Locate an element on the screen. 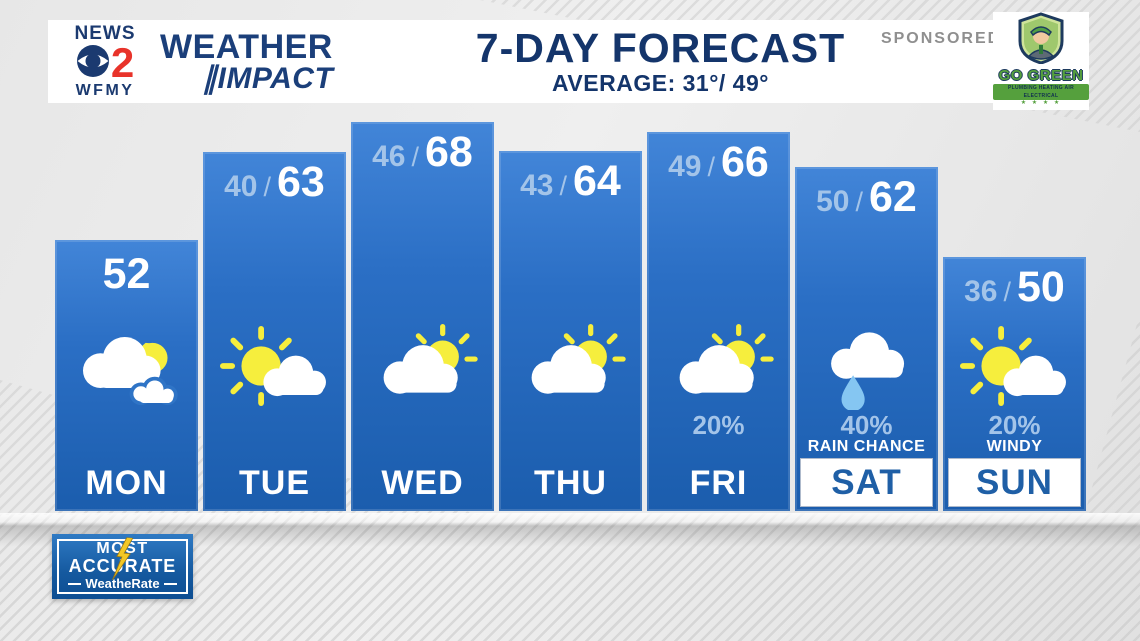  most-accurate-weatherate-badge: MOST ACCURATE WeatheRate is located at coordinates (122, 566).